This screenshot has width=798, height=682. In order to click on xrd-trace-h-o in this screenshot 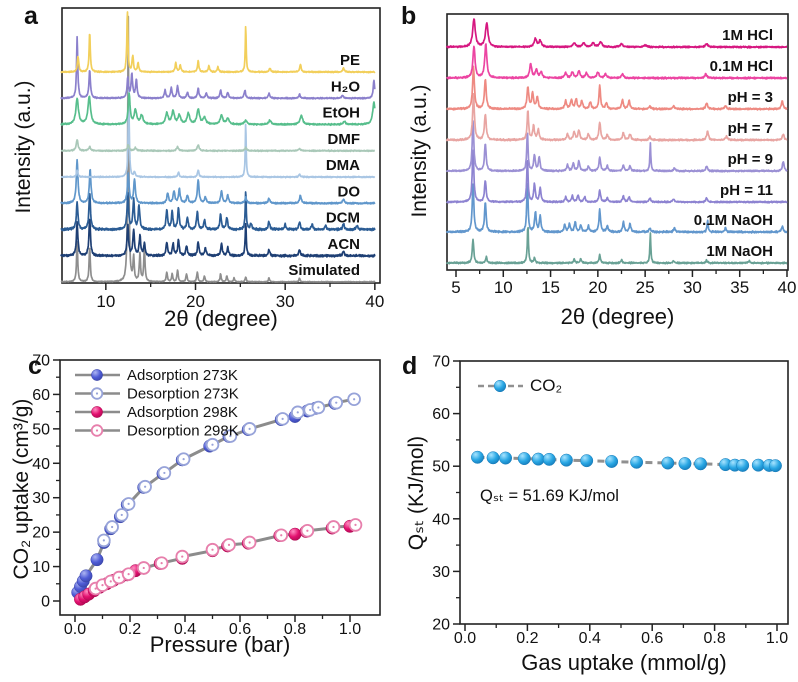, I will do `click(218, 67)`.